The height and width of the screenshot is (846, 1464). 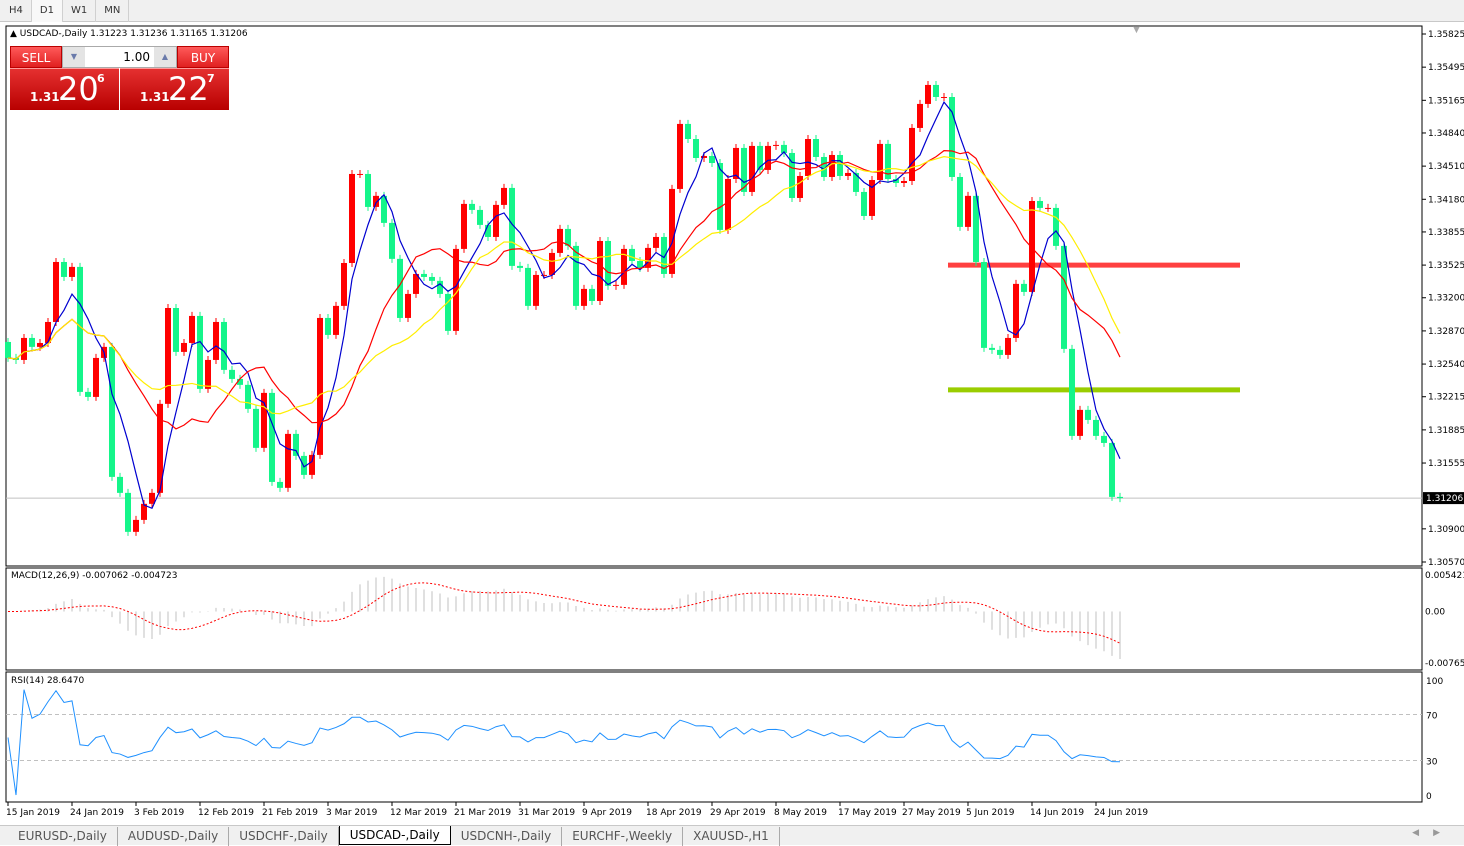 I want to click on chart-tab-audusd: AUDUSD-,Daily, so click(x=174, y=836).